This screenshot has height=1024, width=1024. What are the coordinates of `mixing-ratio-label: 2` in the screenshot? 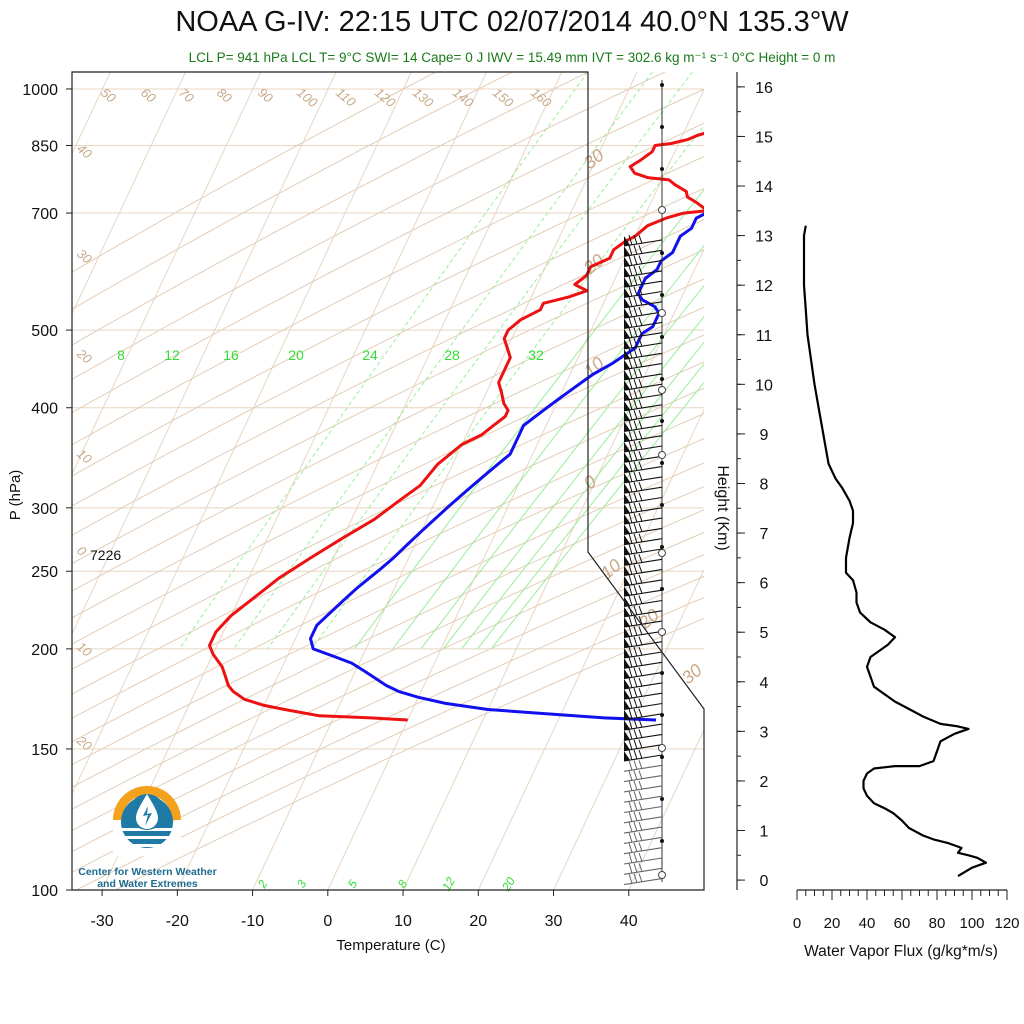 It's located at (262, 884).